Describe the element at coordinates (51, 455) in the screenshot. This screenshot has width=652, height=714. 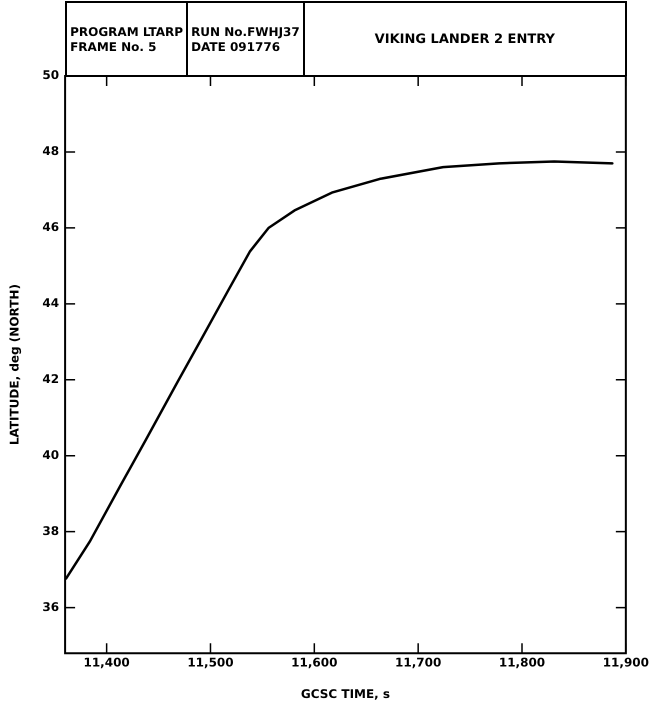
I see `y-tick-label: 40` at that location.